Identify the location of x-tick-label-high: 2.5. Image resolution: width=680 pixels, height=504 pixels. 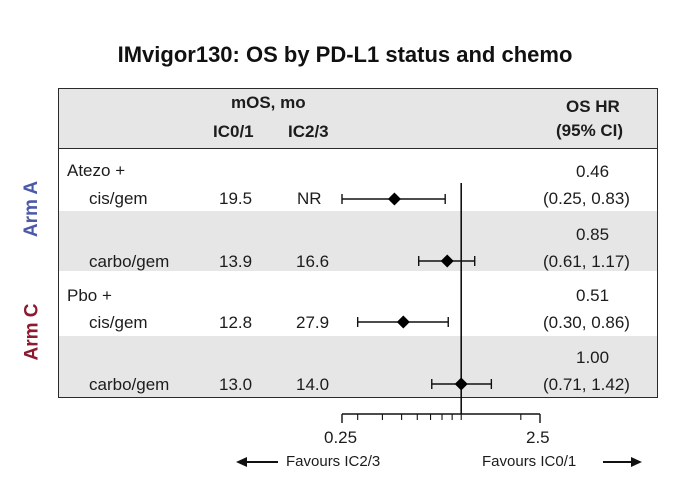
(538, 437).